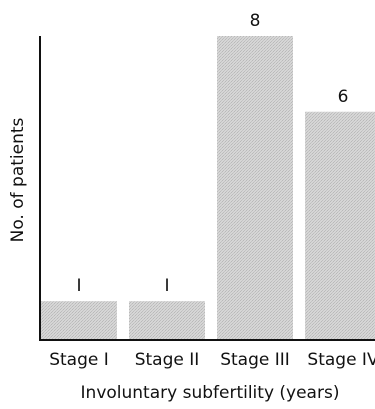 This screenshot has width=375, height=409. I want to click on data-label-stage-i: I, so click(78, 286).